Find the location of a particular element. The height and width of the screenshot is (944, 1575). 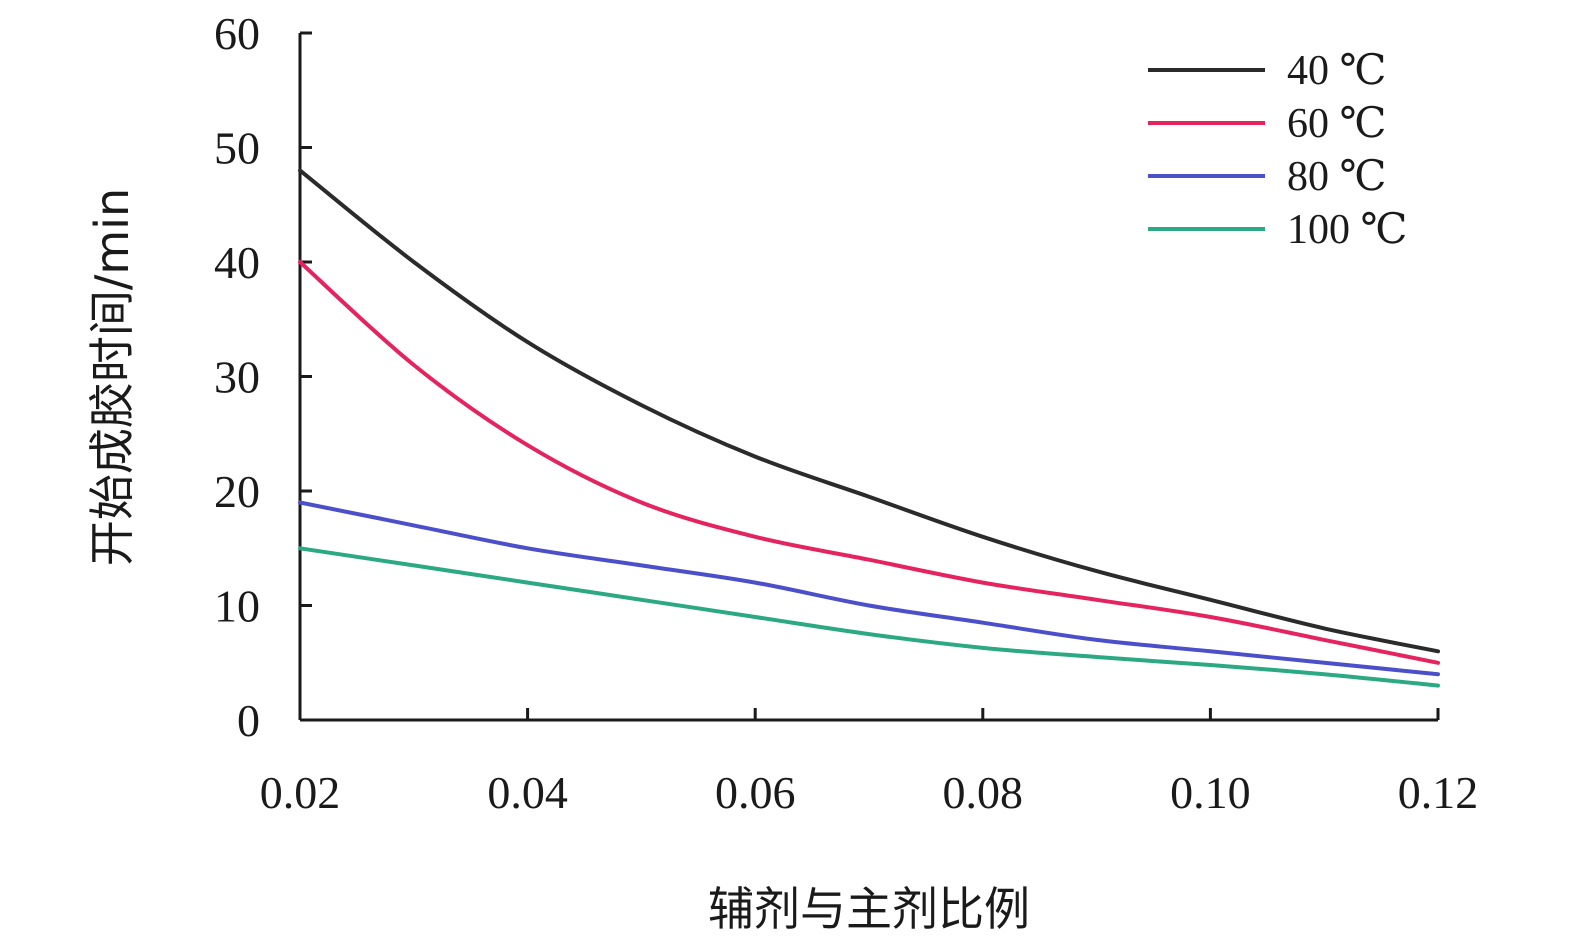

x-axis-title: 辅剂与主剂比例 is located at coordinates (869, 909).